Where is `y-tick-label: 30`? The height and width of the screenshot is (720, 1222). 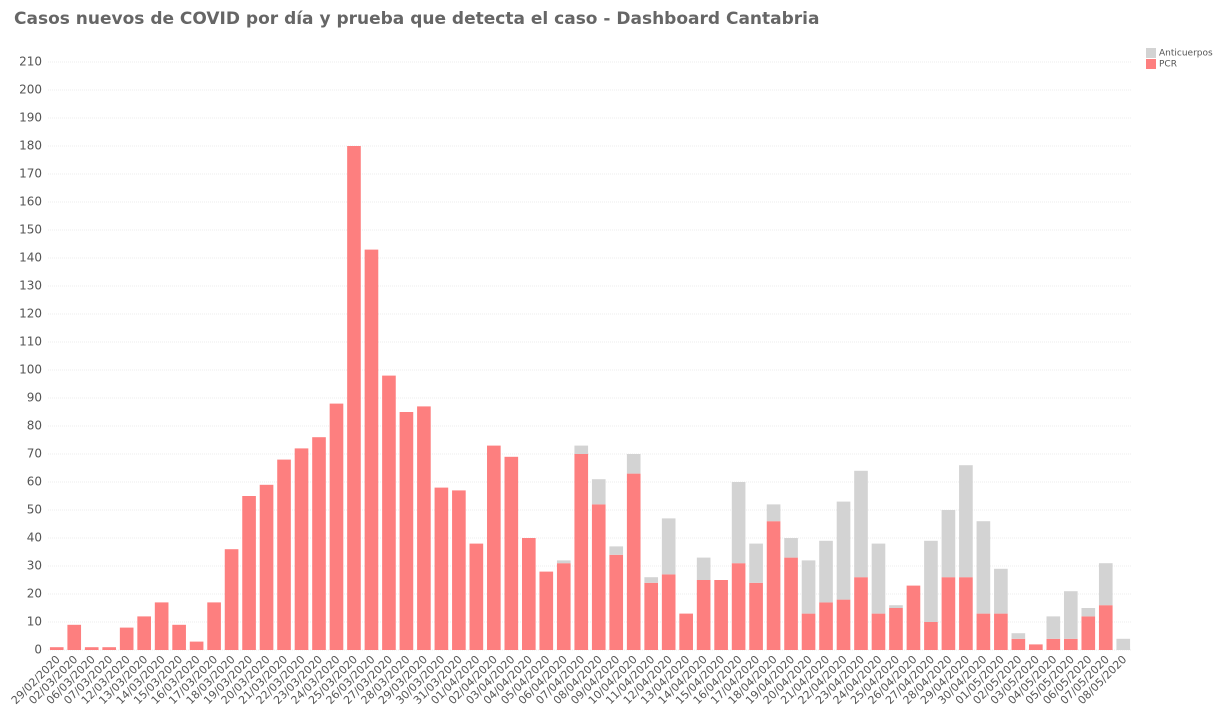
y-tick-label: 30 is located at coordinates (34, 566).